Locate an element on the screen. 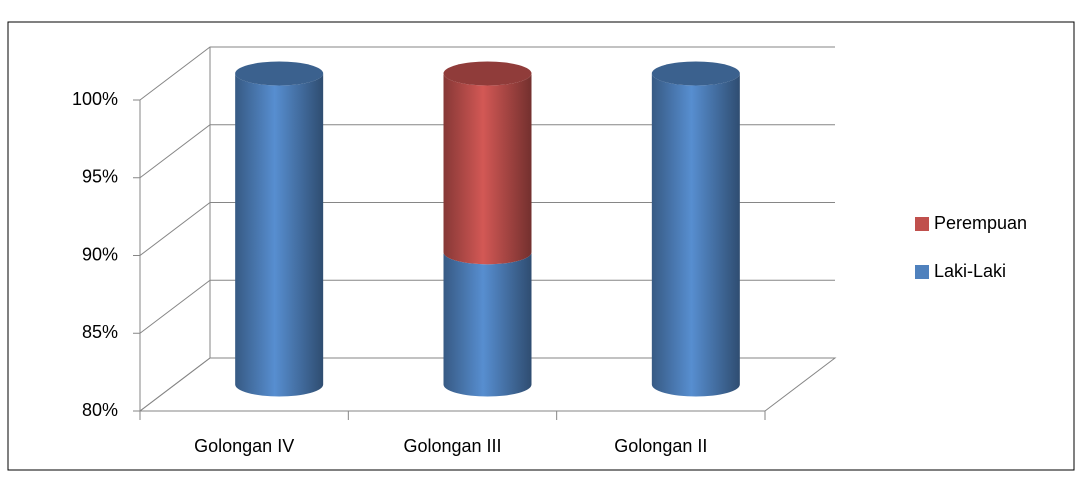 This screenshot has width=1082, height=484. y-tick-label: 100% is located at coordinates (95, 99).